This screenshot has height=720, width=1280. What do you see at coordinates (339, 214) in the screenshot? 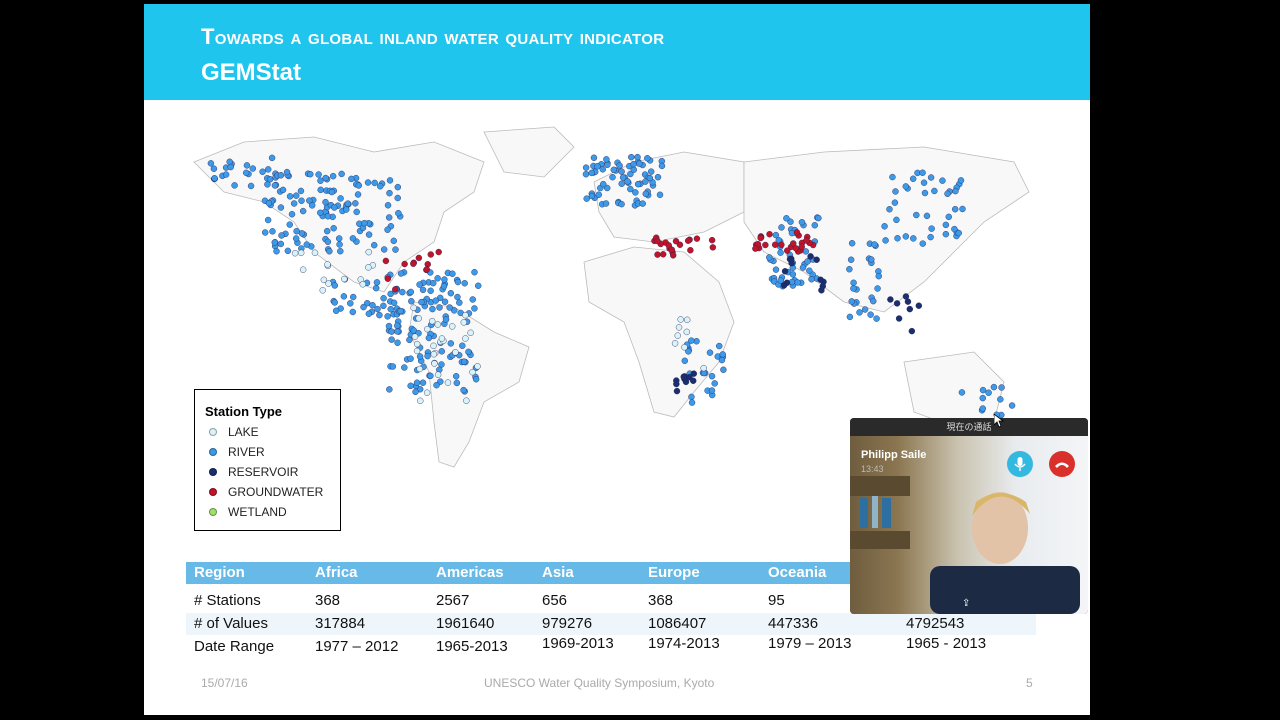
I see `north-america-outline` at bounding box center [339, 214].